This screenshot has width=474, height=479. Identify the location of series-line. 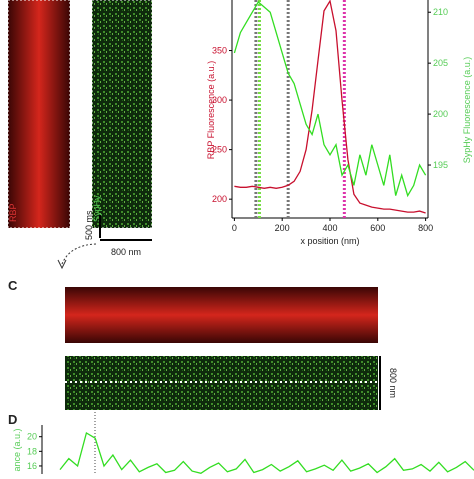
(266, 453).